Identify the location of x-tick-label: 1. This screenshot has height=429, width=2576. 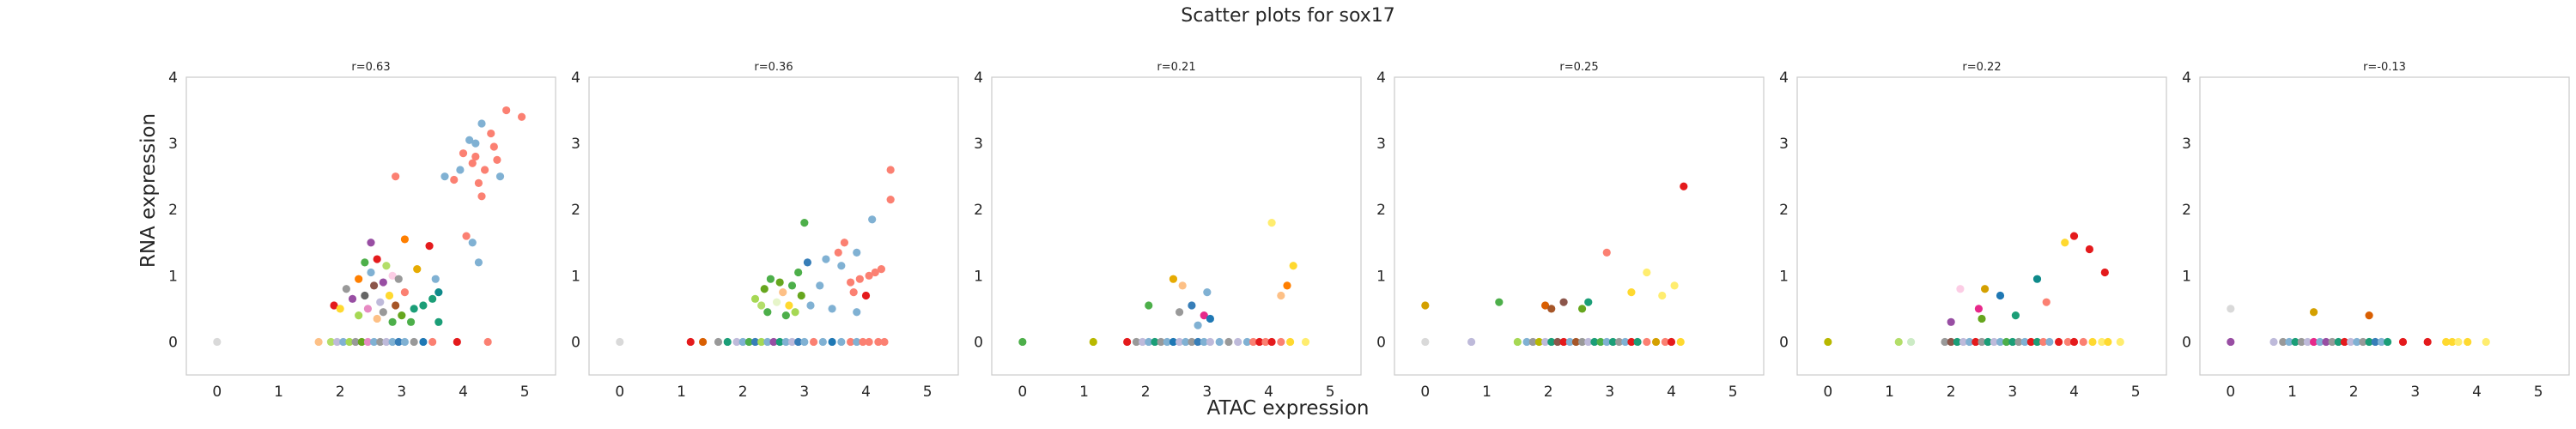
(279, 393).